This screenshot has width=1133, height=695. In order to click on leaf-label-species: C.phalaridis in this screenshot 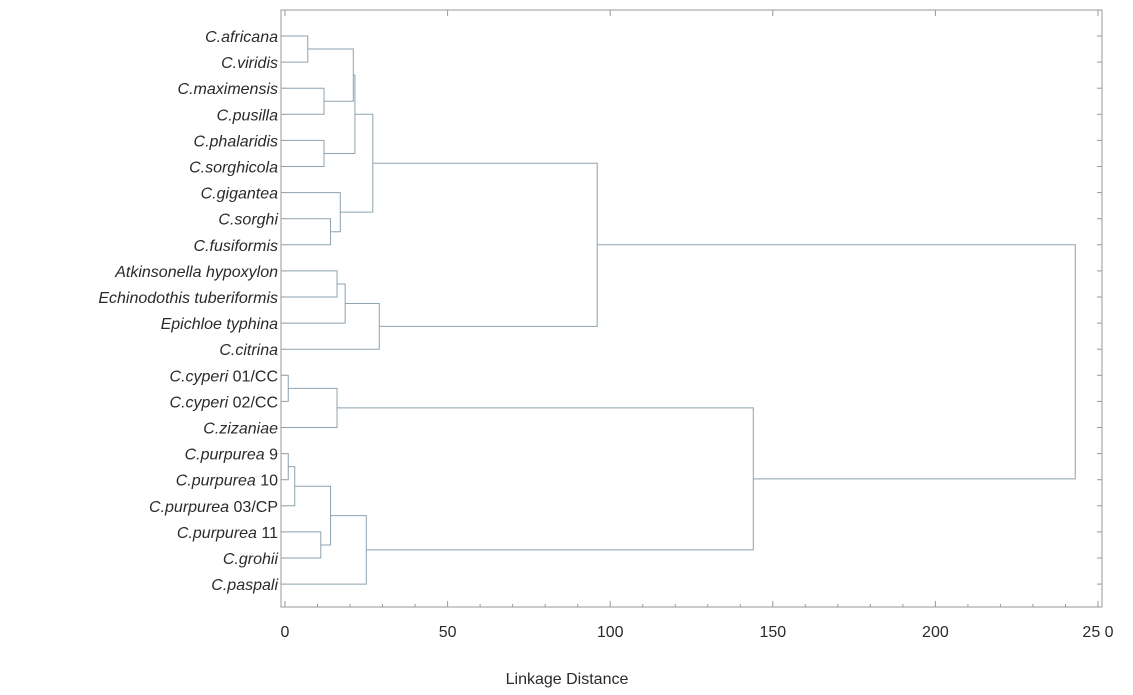, I will do `click(236, 141)`.